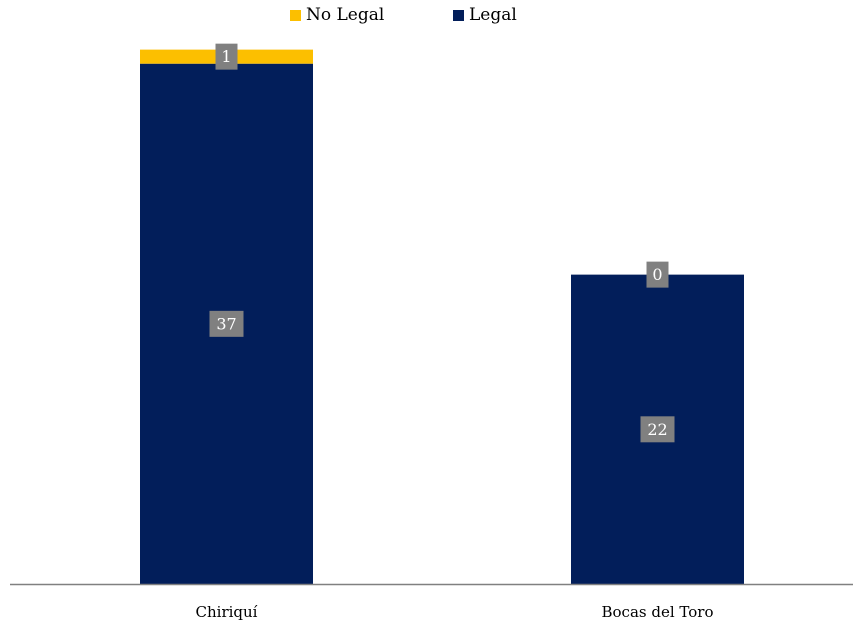 This screenshot has height=624, width=863. What do you see at coordinates (345, 15) in the screenshot?
I see `legend-label-no-legal: No Legal` at bounding box center [345, 15].